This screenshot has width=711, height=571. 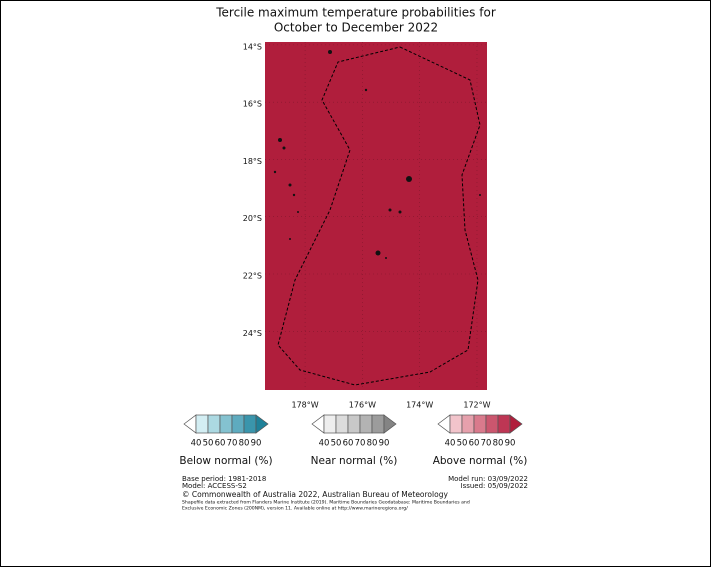 I want to click on lat-label: 22°S, so click(x=252, y=276).